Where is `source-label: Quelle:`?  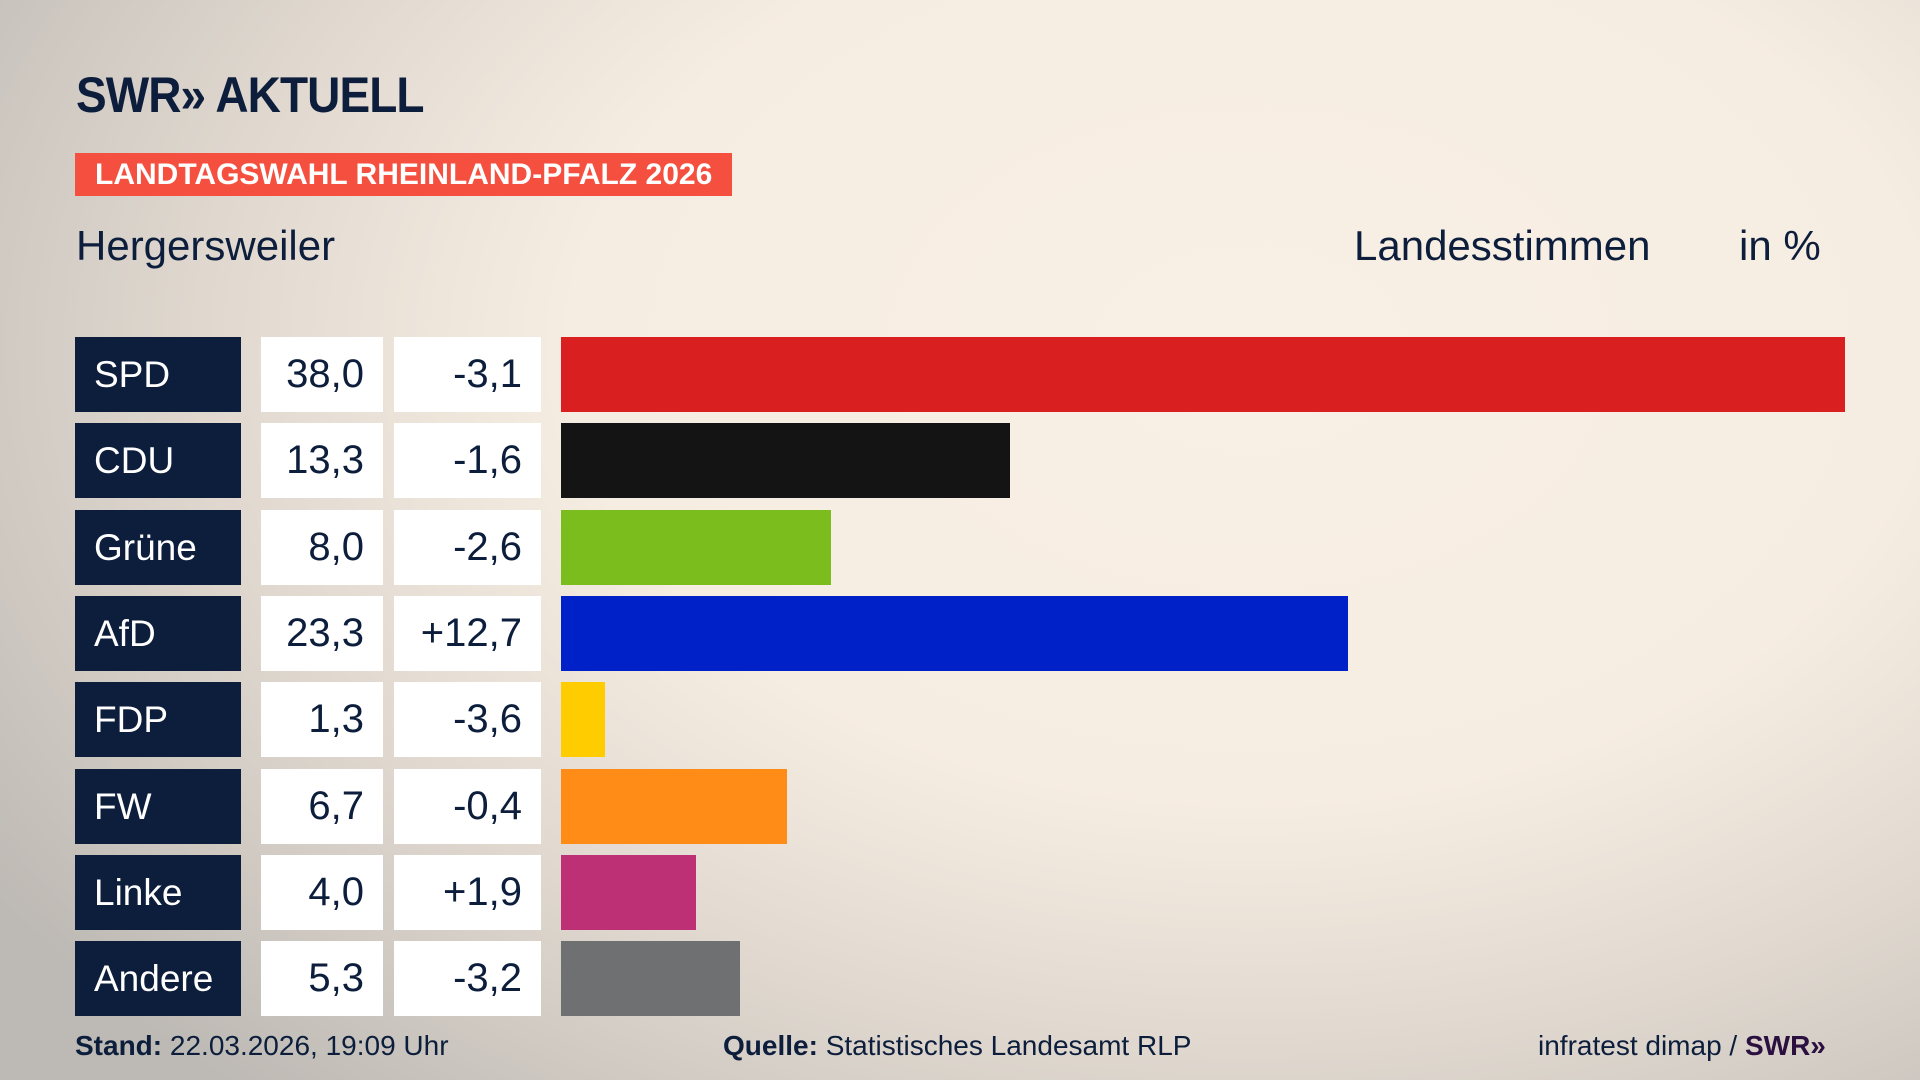
source-label: Quelle: is located at coordinates (770, 1045).